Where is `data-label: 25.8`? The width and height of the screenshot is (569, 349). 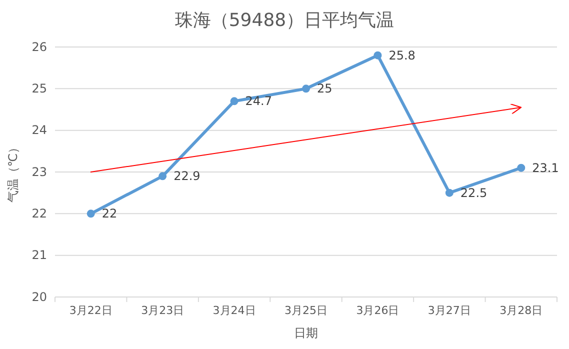
data-label: 25.8 is located at coordinates (402, 55).